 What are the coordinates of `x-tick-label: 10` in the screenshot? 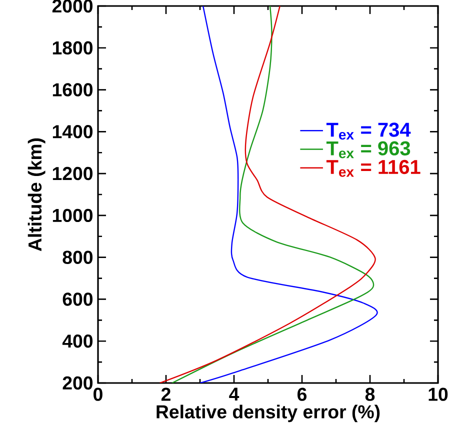 It's located at (438, 394).